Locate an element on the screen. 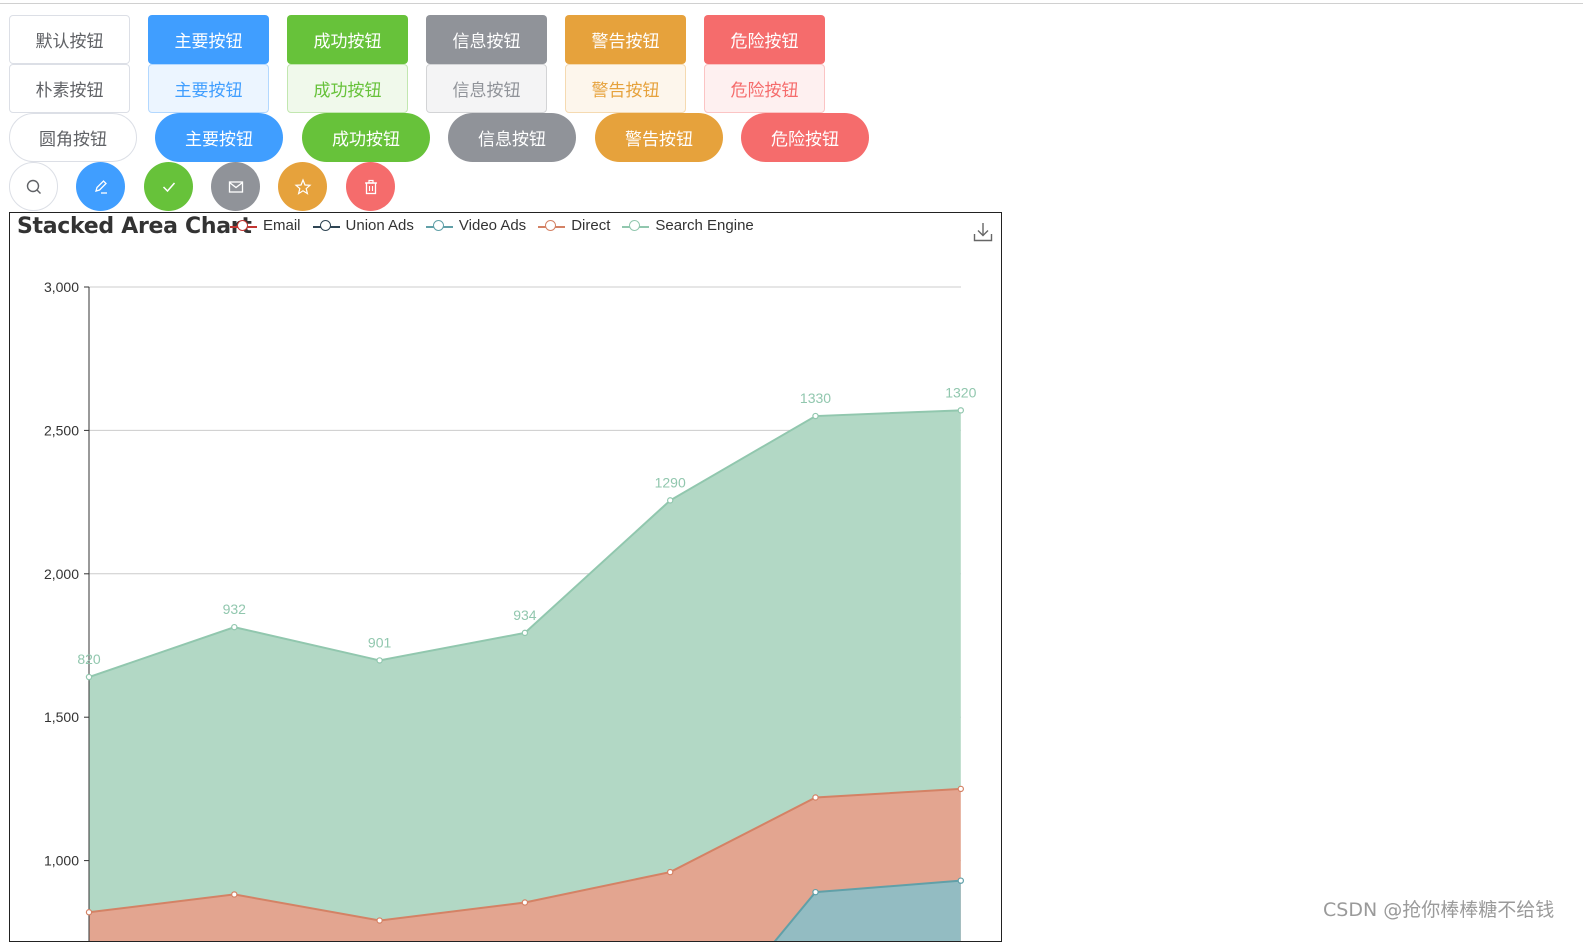 Image resolution: width=1583 pixels, height=942 pixels. danger-button: 危险按钮 is located at coordinates (764, 39).